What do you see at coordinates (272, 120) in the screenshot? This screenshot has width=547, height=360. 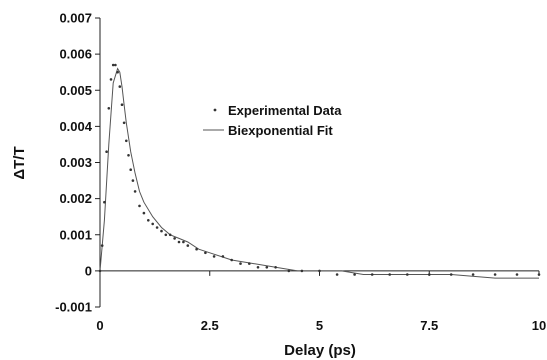 I see `legend: Experimental Data Biexponential Fit` at bounding box center [272, 120].